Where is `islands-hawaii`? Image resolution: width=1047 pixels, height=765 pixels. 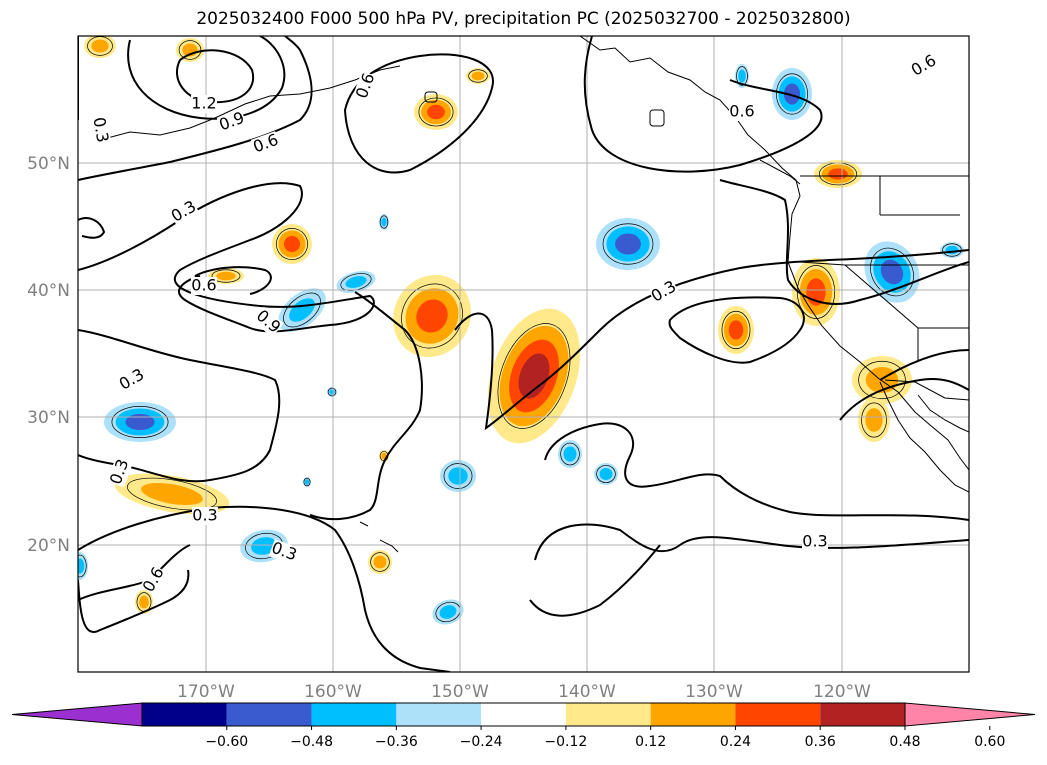 islands-hawaii is located at coordinates (379, 537).